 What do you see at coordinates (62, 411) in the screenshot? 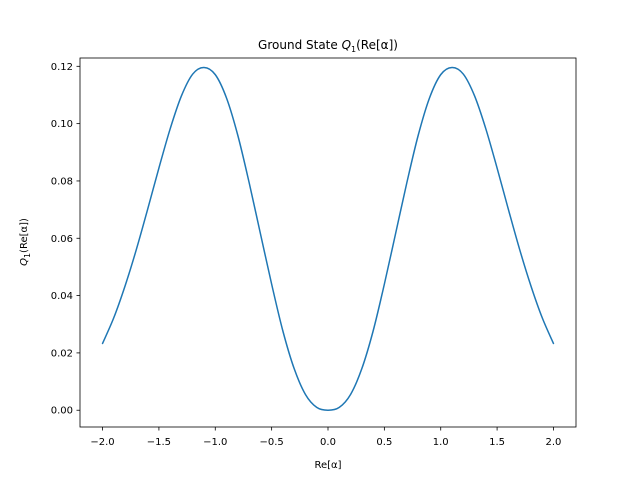
I see `y-tick-label: 0.00` at bounding box center [62, 411].